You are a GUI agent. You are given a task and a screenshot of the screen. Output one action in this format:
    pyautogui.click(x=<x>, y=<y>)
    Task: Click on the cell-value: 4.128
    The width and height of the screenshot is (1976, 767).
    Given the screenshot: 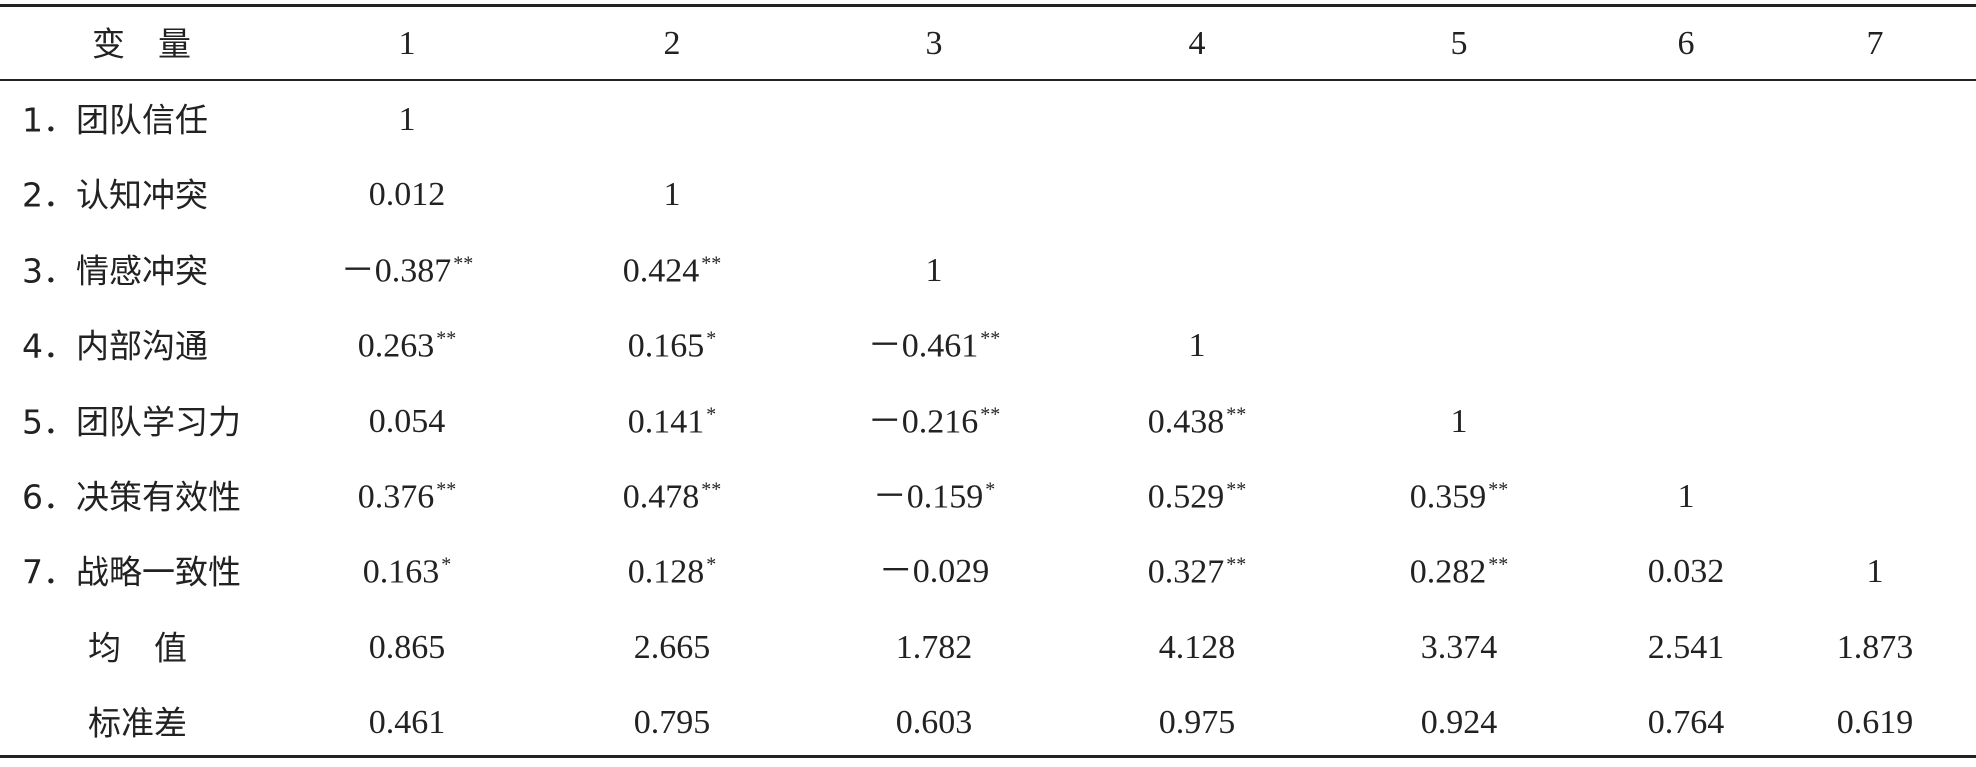 What is the action you would take?
    pyautogui.click(x=1197, y=647)
    